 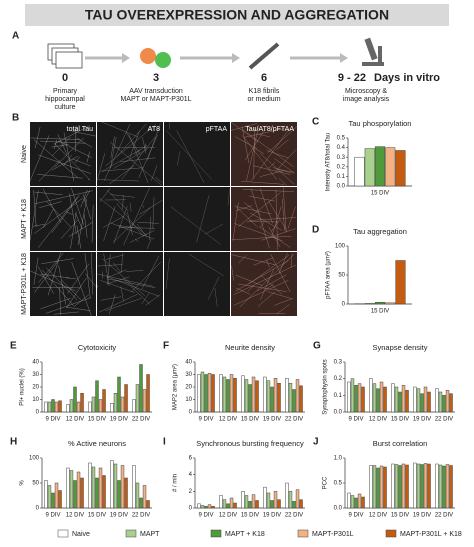 I want to click on panel-letter: C, so click(x=315, y=122).